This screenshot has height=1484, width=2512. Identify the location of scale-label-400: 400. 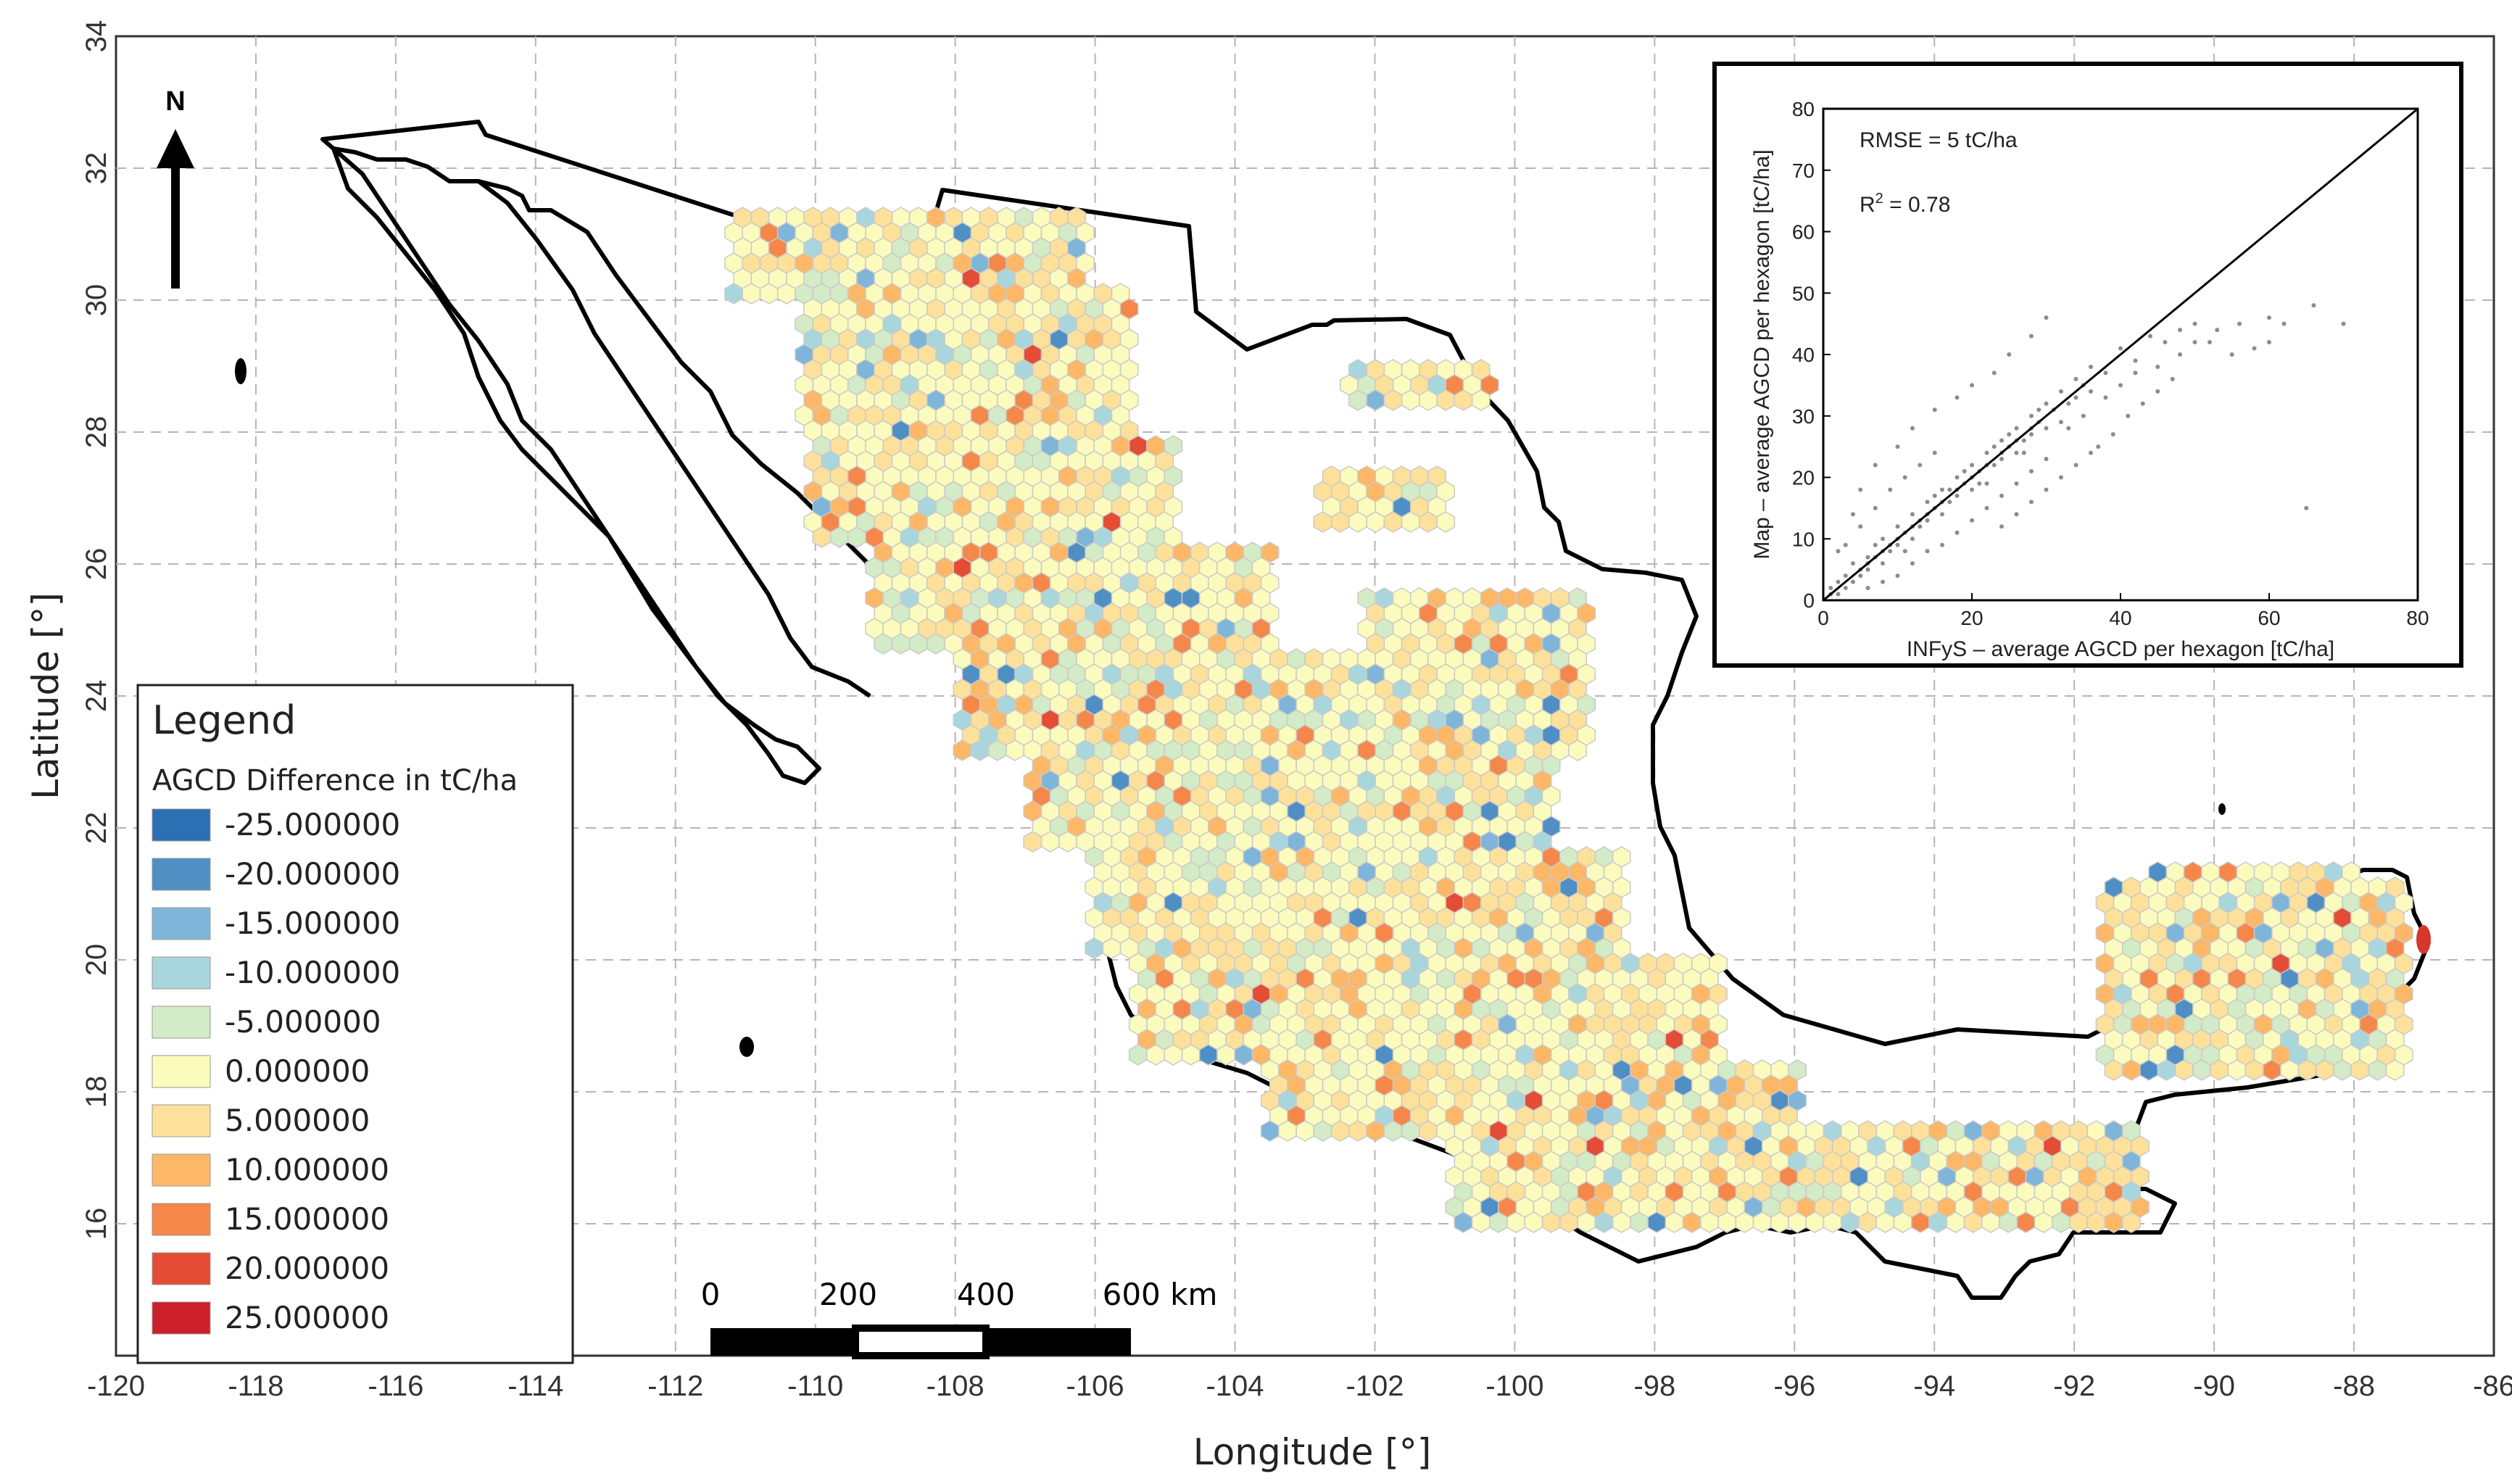
(986, 1294).